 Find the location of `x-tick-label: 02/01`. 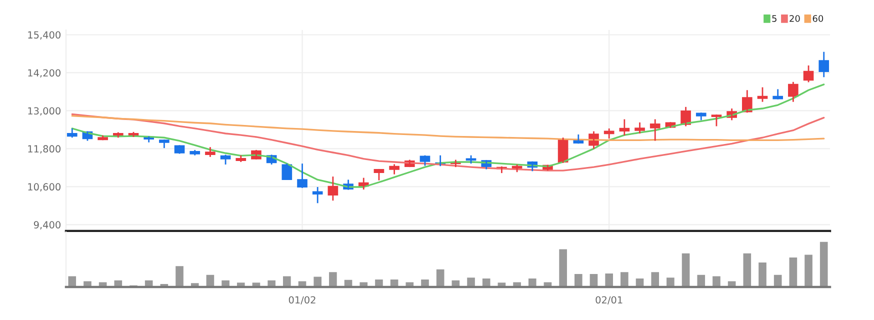

x-tick-label: 02/01 is located at coordinates (609, 300).